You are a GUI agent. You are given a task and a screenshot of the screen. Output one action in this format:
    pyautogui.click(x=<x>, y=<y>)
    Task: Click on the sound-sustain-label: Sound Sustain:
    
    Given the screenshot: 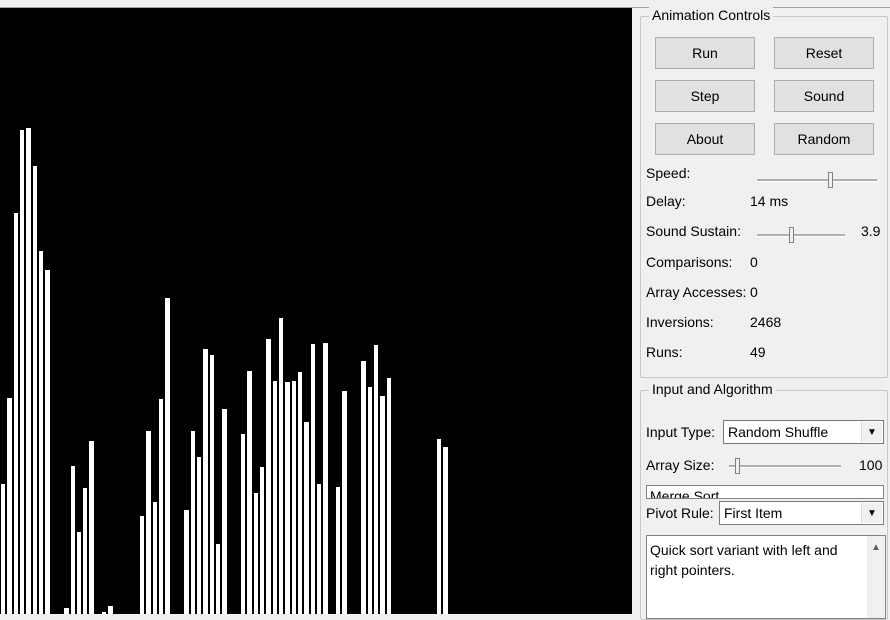 What is the action you would take?
    pyautogui.click(x=693, y=231)
    